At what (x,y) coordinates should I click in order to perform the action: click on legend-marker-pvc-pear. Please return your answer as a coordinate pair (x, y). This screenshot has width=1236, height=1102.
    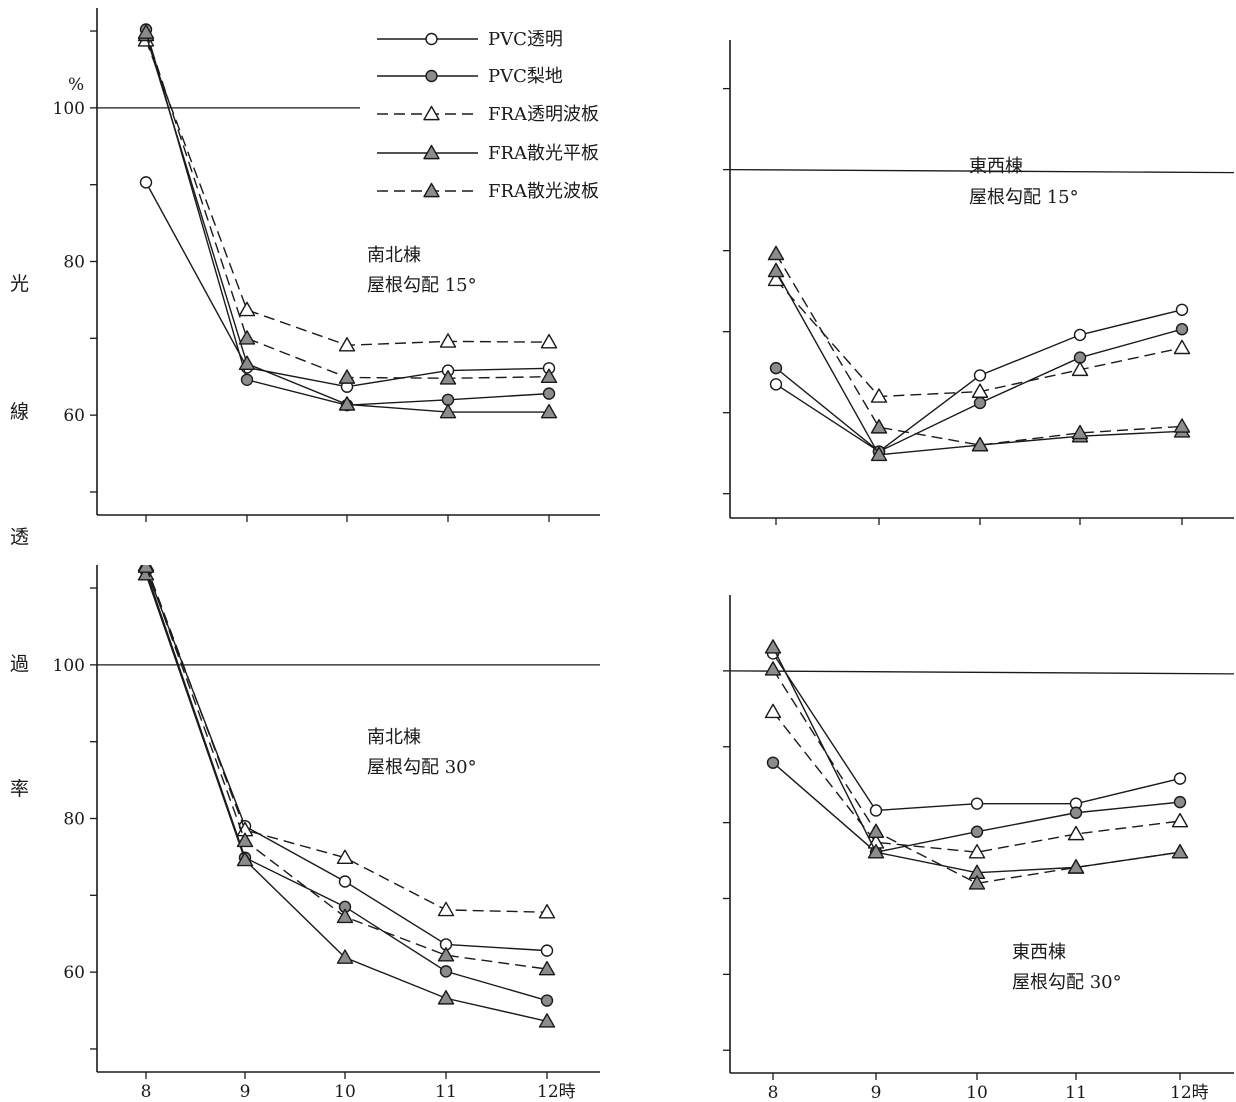
    Looking at the image, I should click on (431, 76).